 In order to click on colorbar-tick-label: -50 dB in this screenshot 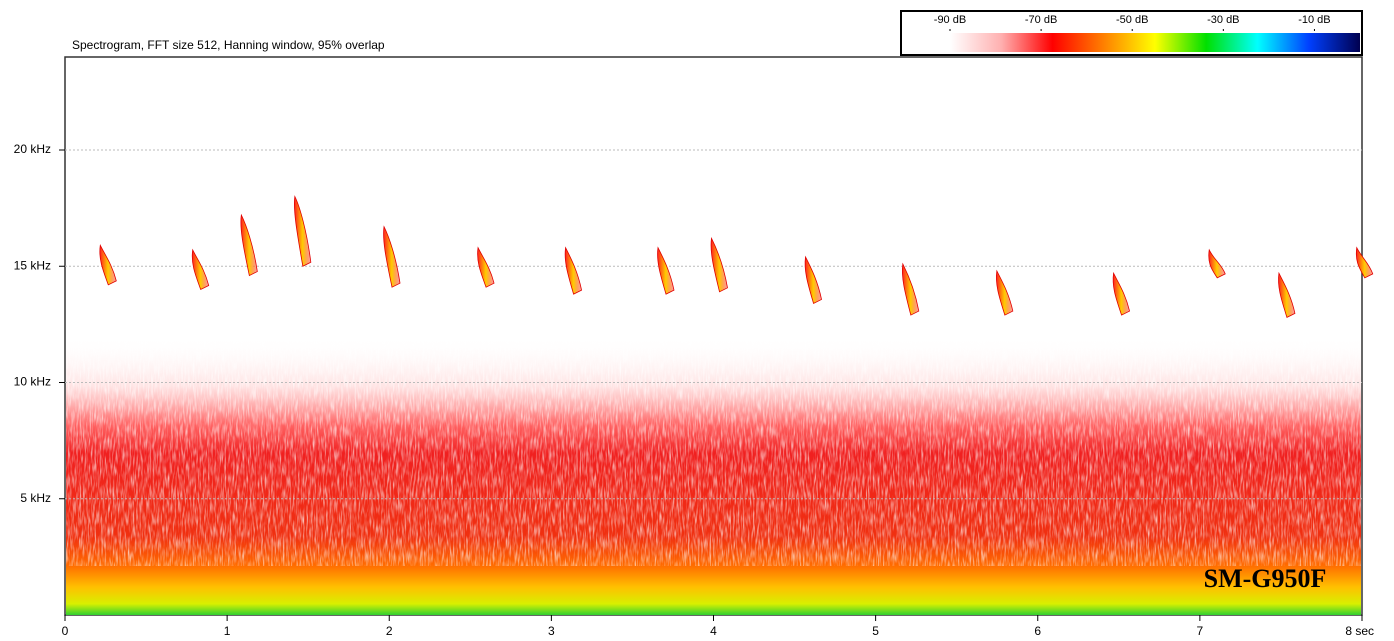, I will do `click(1132, 20)`.